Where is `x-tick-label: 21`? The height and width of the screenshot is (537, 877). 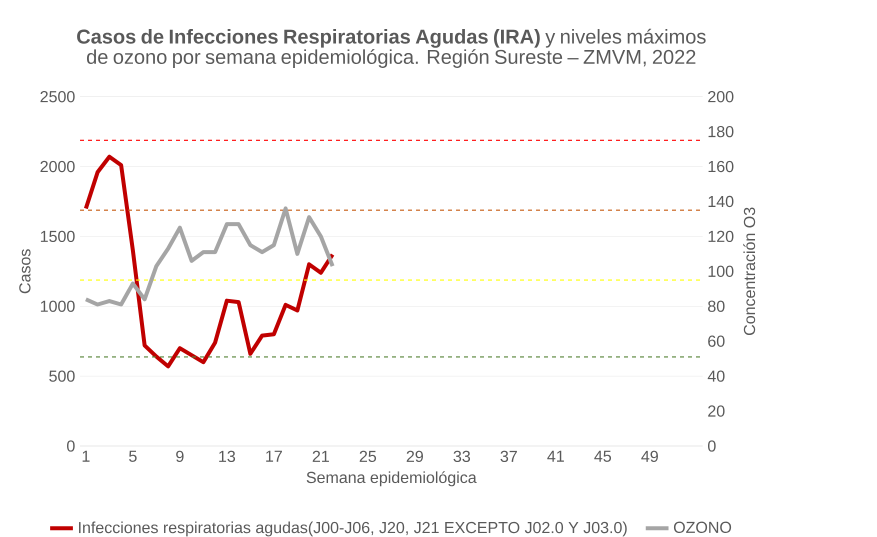
x-tick-label: 21 is located at coordinates (320, 456).